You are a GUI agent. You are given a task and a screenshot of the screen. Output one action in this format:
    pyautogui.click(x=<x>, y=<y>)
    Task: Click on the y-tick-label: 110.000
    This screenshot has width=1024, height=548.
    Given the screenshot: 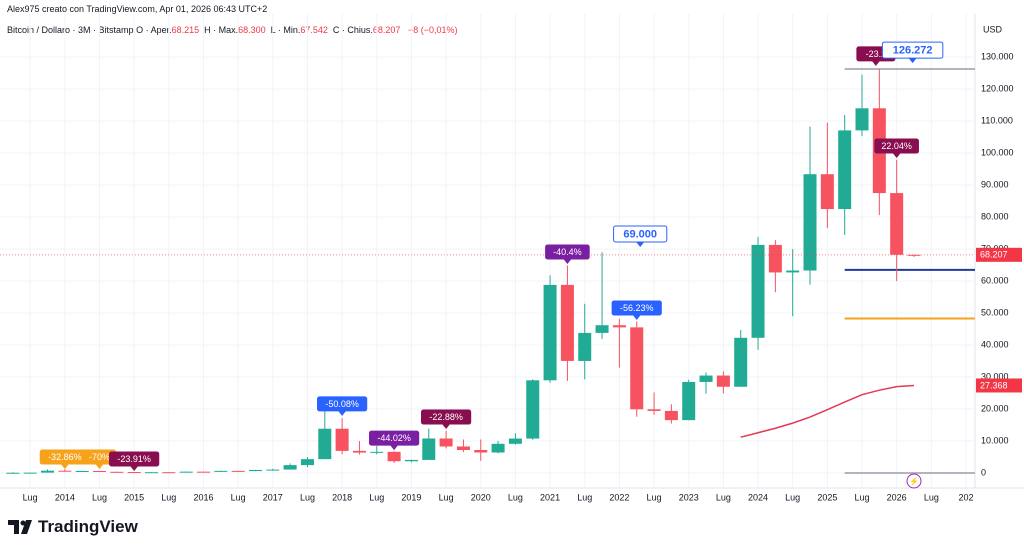 What is the action you would take?
    pyautogui.click(x=997, y=120)
    